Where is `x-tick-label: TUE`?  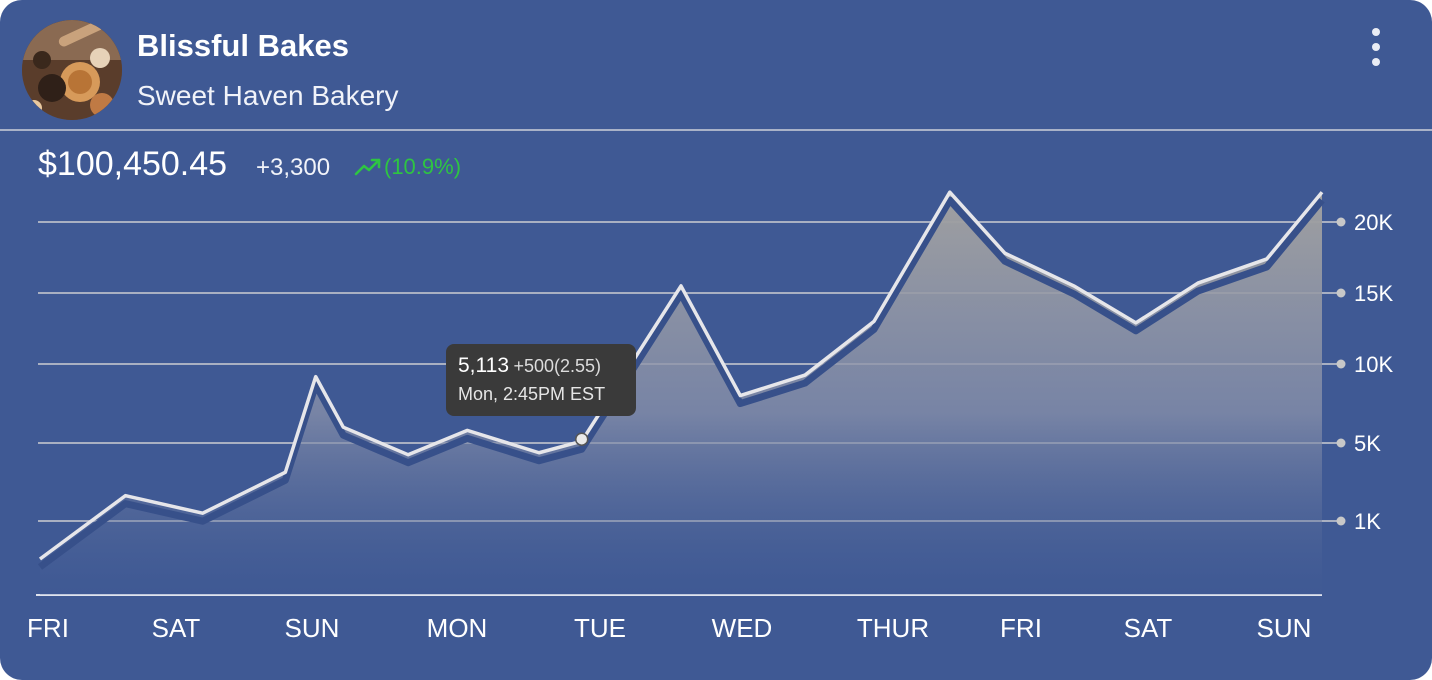 x-tick-label: TUE is located at coordinates (600, 628).